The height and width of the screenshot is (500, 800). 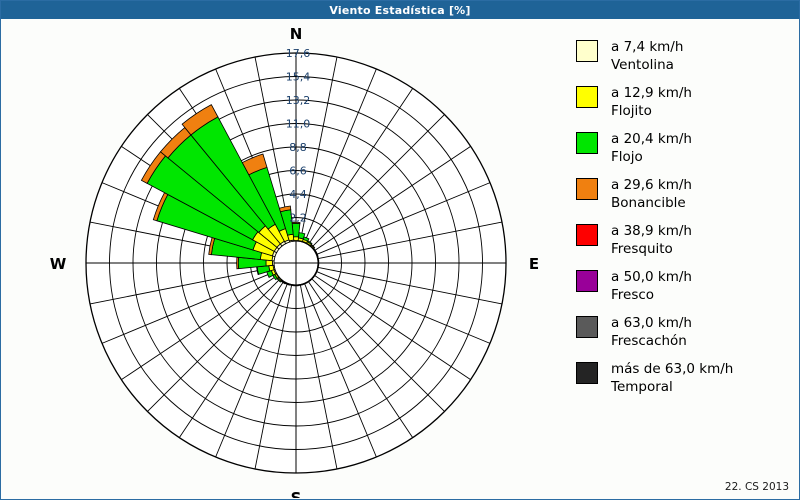 What do you see at coordinates (651, 139) in the screenshot?
I see `legend-speed-label: a 20,4 km/h` at bounding box center [651, 139].